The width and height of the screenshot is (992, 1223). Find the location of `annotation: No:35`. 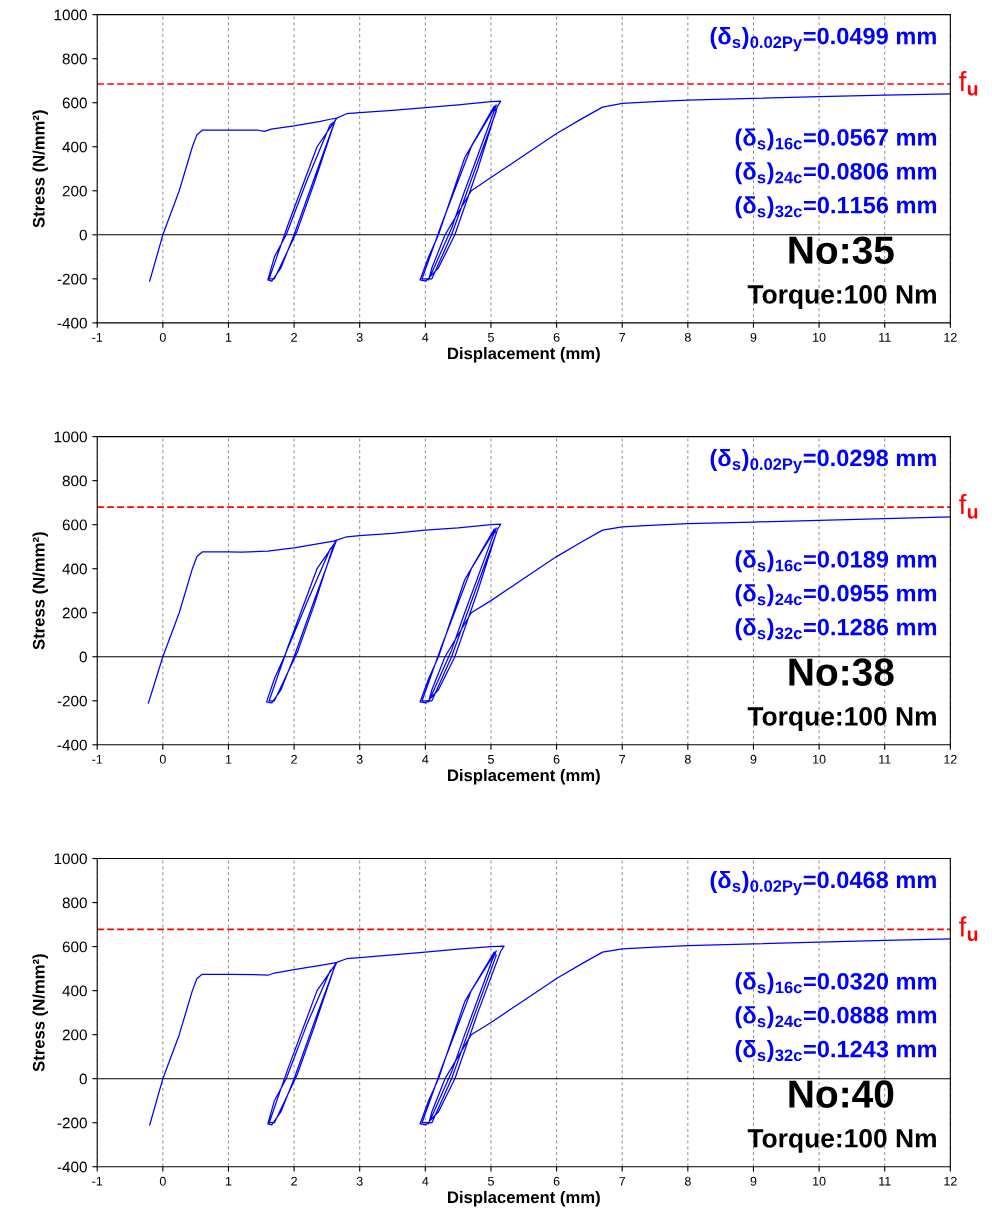

annotation: No:35 is located at coordinates (841, 250).